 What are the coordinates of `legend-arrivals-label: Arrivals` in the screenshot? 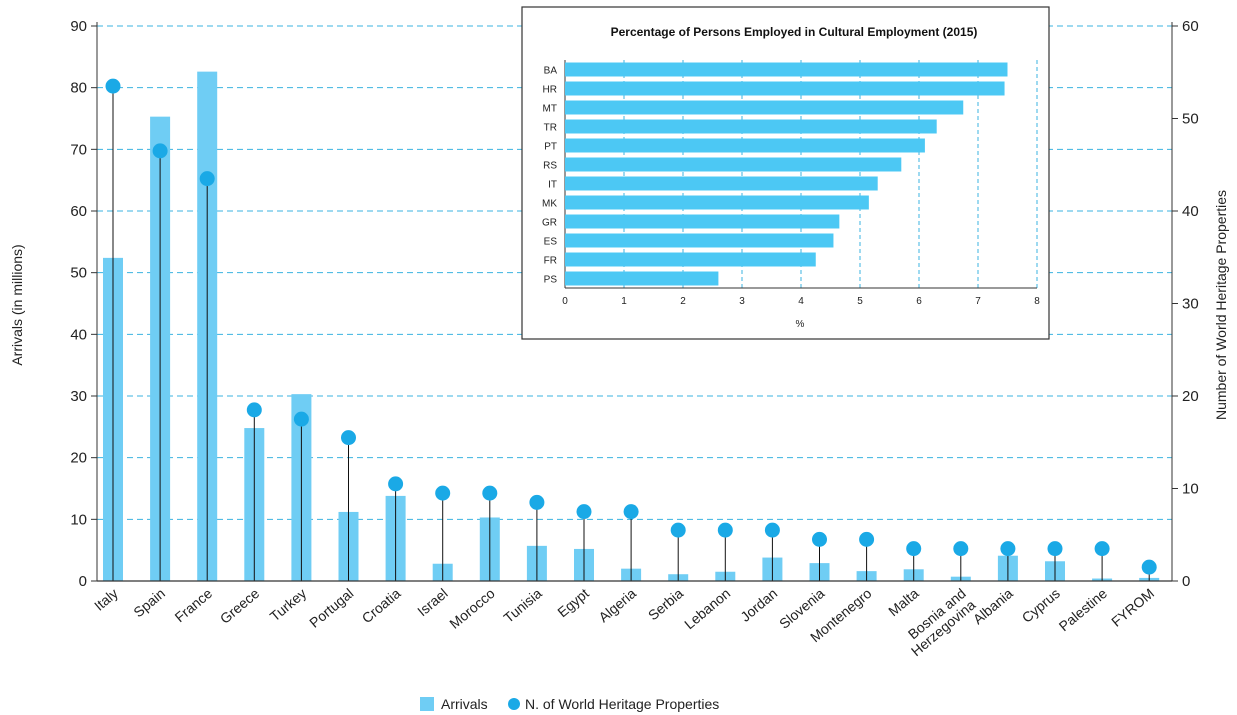 It's located at (464, 704).